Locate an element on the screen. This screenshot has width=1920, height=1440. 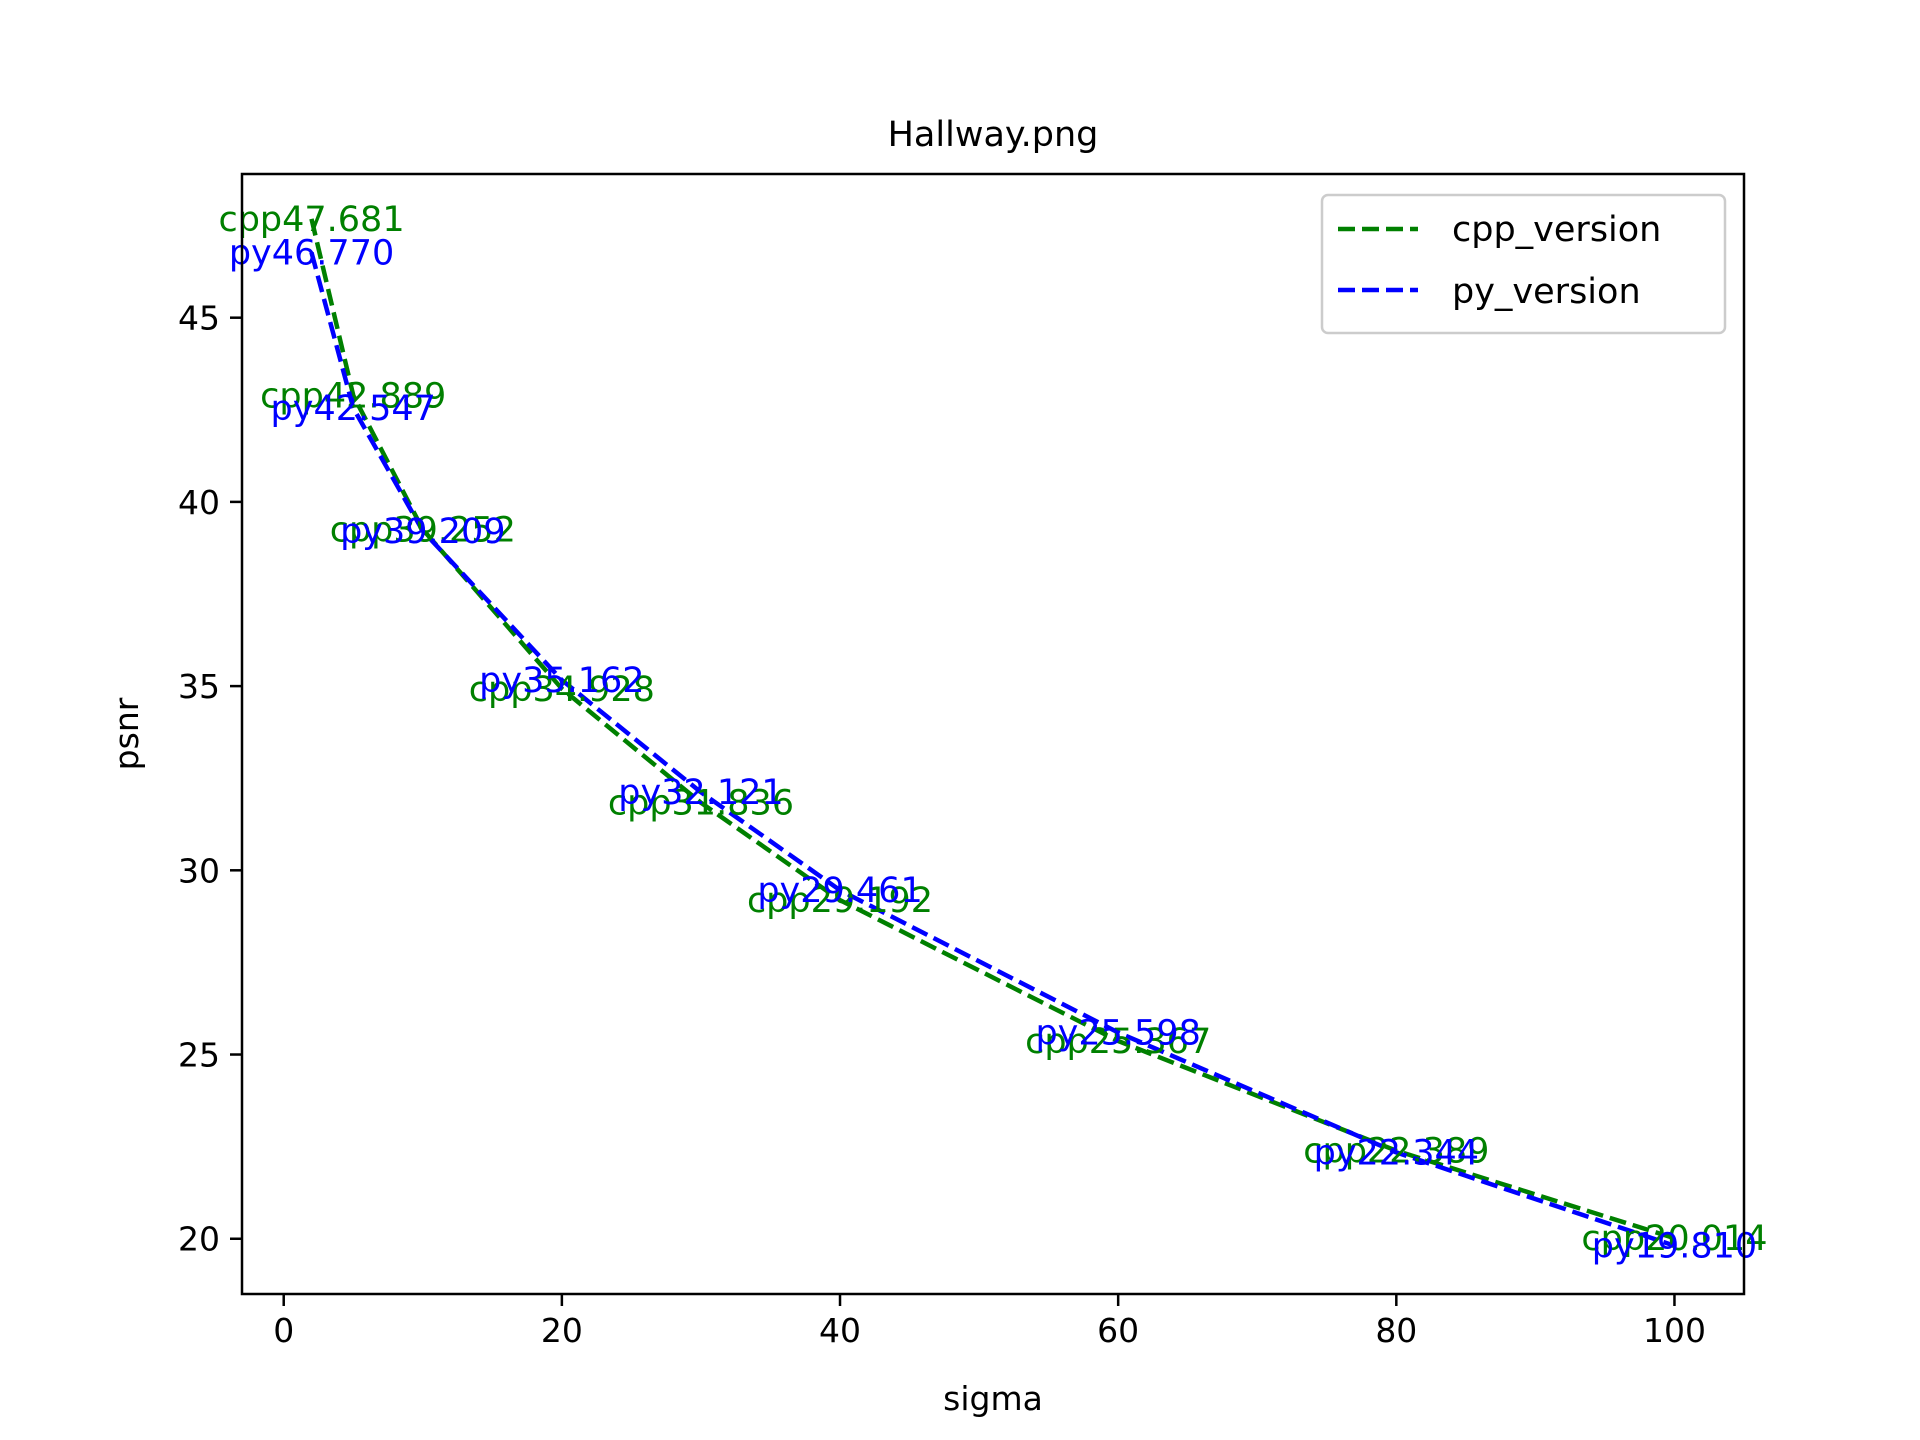
x-tick-label: 20 is located at coordinates (562, 1330).